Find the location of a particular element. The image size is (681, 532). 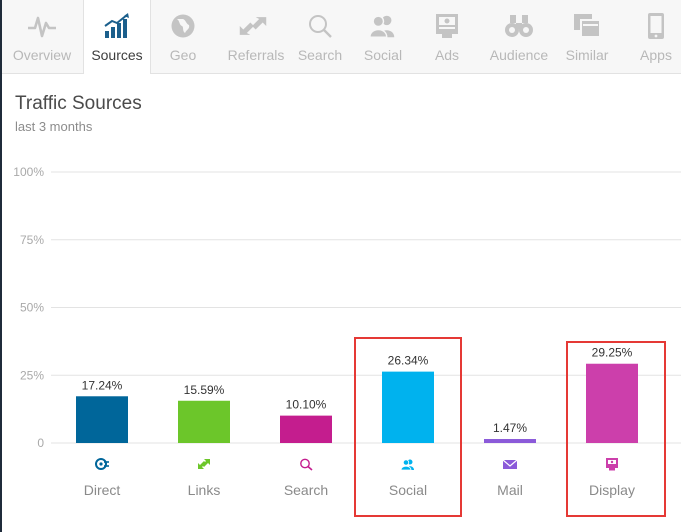

y-tick-label: 0 is located at coordinates (40, 443).